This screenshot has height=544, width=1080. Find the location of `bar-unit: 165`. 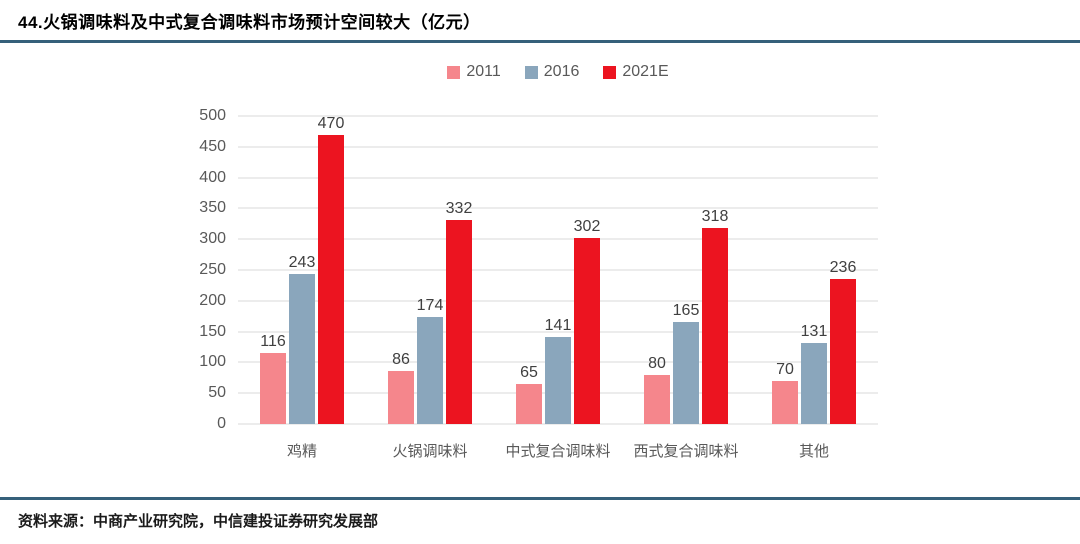

bar-unit: 165 is located at coordinates (686, 270).